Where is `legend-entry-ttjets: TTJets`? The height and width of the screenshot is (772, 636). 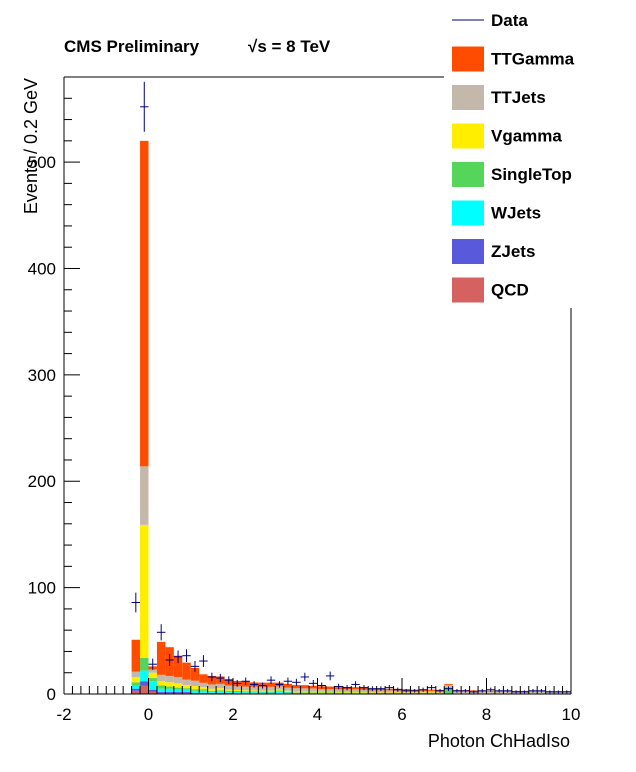
legend-entry-ttjets: TTJets is located at coordinates (499, 97).